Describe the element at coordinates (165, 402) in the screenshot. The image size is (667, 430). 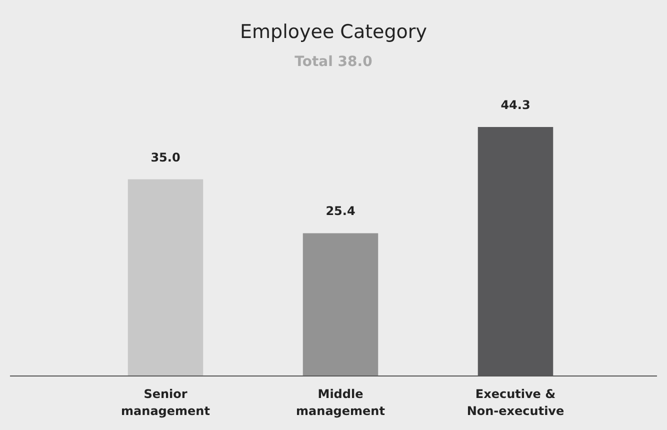
I see `x-tick-label: Senior management` at that location.